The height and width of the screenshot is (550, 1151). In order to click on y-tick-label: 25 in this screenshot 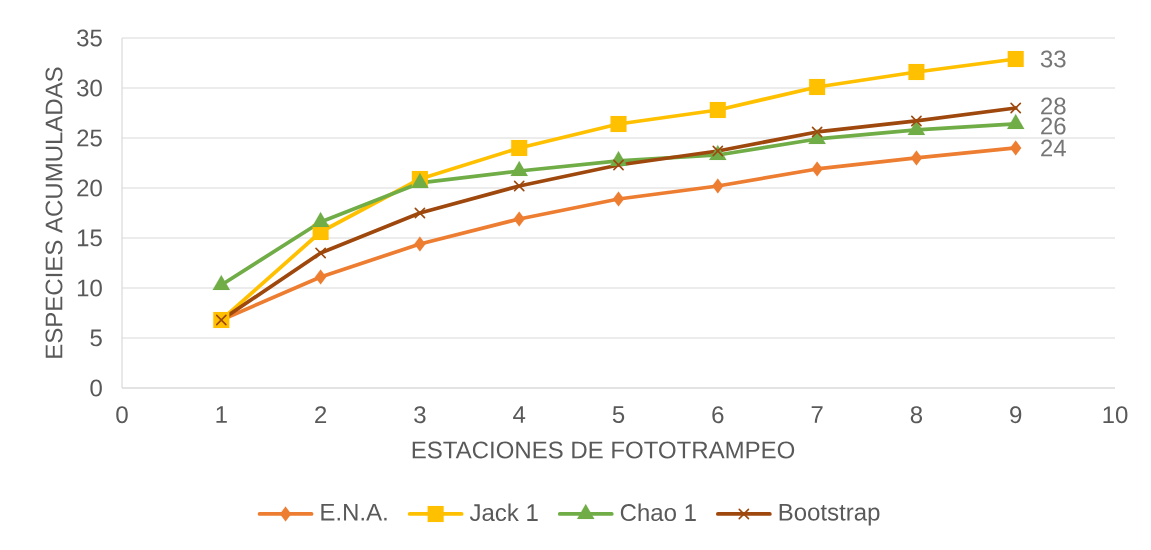, I will do `click(89, 138)`.